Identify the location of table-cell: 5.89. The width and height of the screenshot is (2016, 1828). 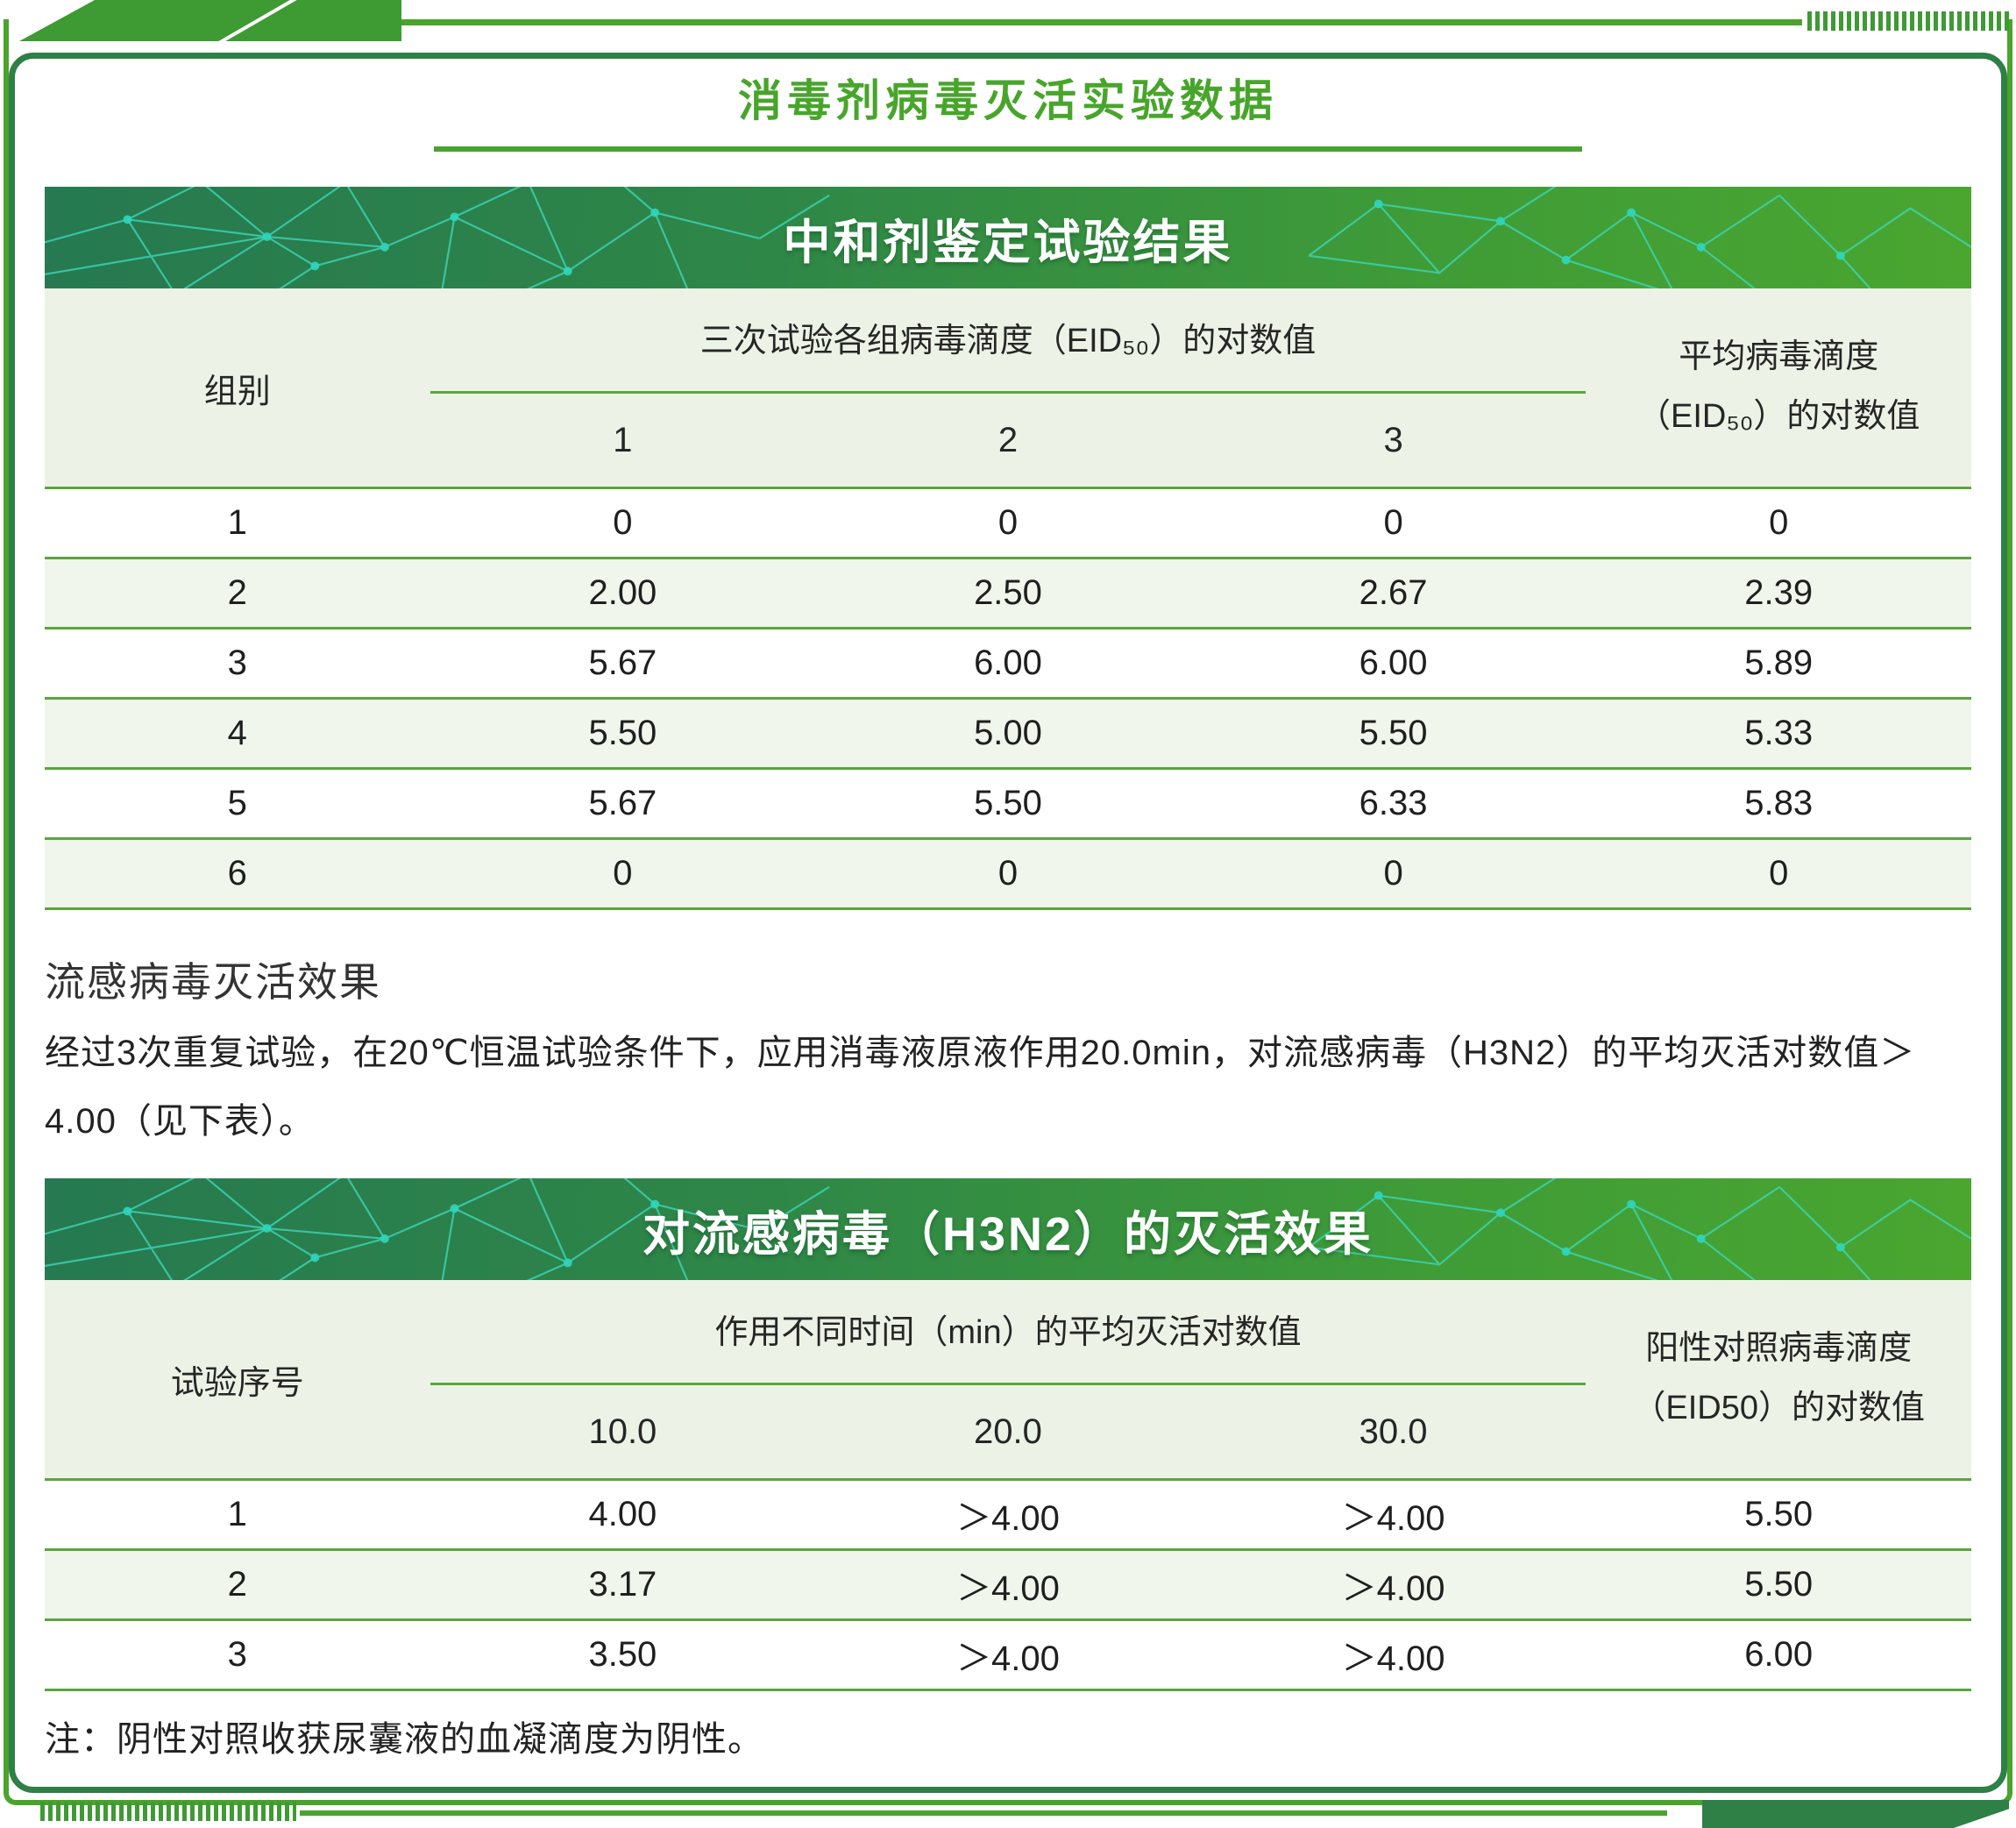
(1779, 663).